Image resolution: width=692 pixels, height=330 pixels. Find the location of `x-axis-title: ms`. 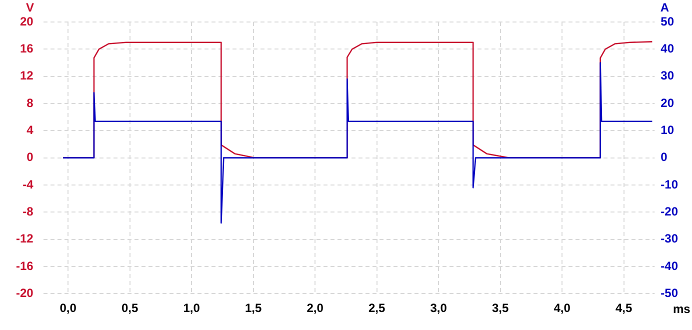

x-axis-title: ms is located at coordinates (681, 309).